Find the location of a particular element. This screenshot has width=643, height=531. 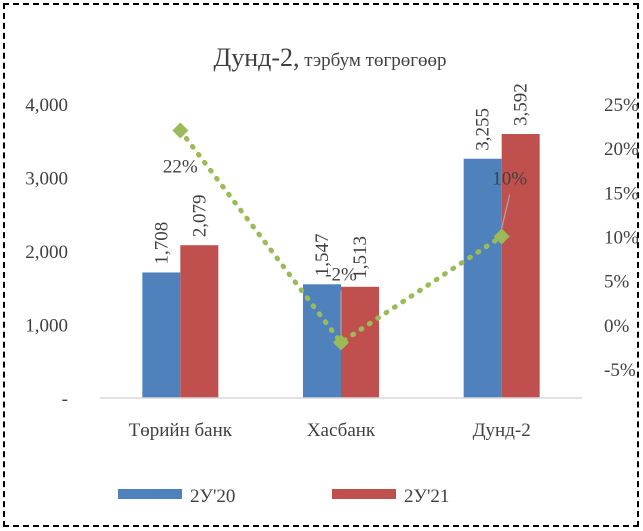

growth-label: -2% is located at coordinates (341, 275).